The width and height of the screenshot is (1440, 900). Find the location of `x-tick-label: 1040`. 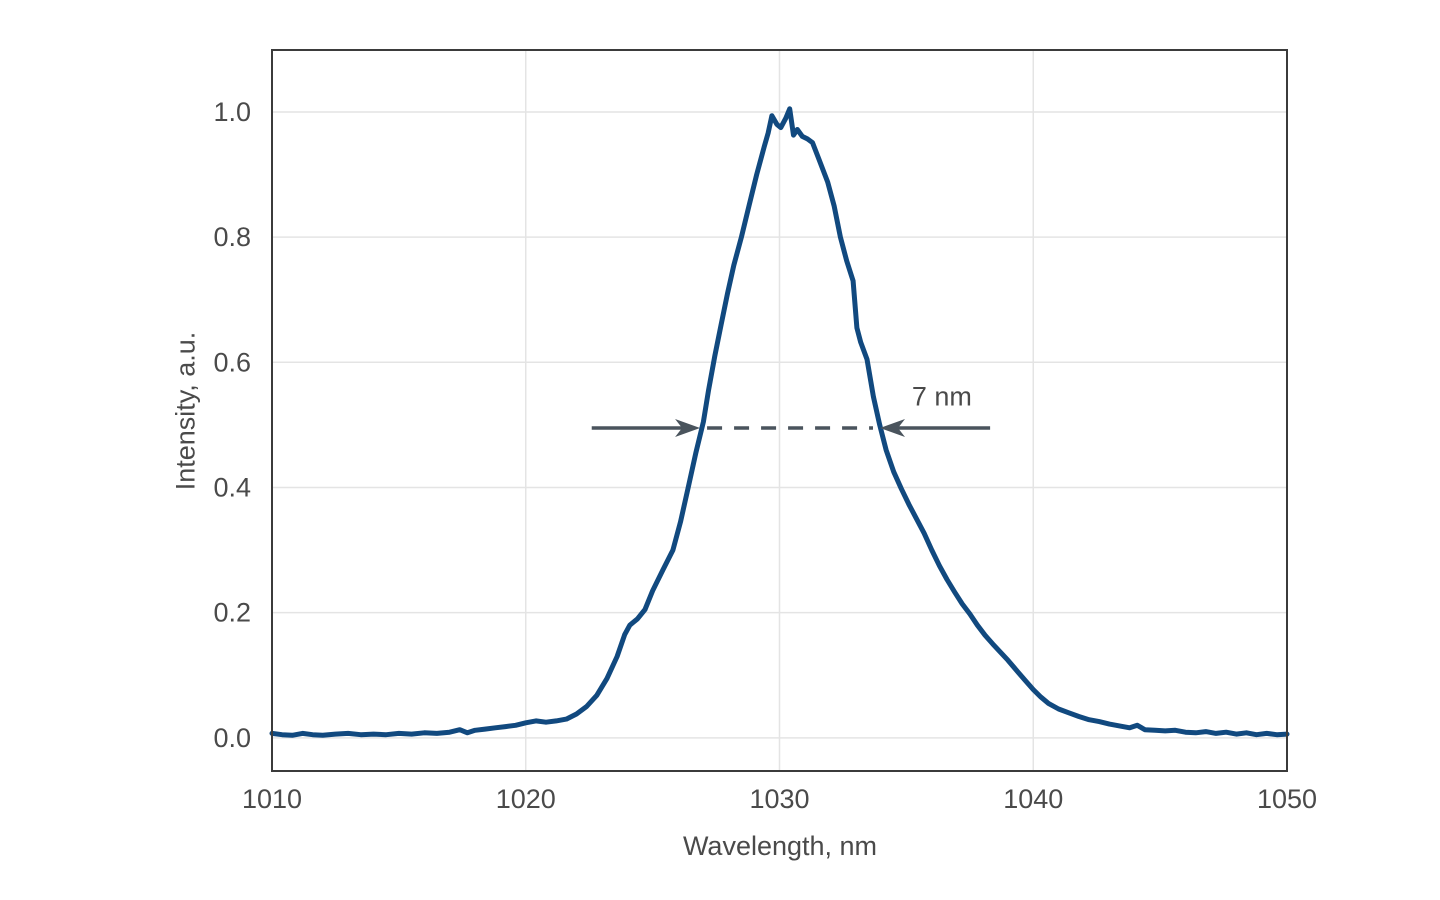

x-tick-label: 1040 is located at coordinates (1033, 799).